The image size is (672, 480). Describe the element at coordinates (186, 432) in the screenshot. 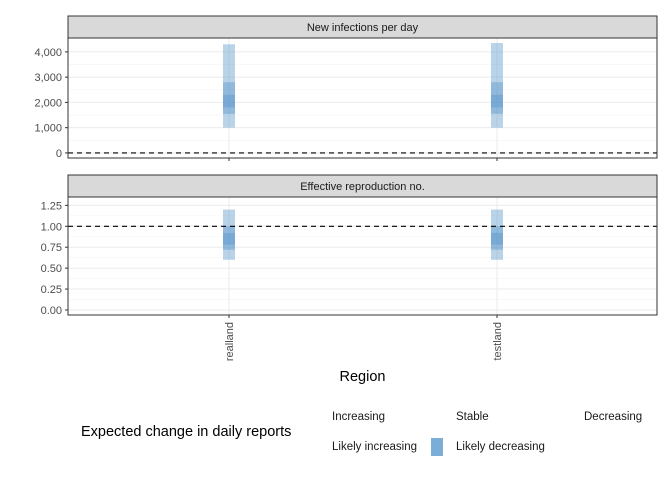

I see `legend-title: Expected change in daily reports` at that location.